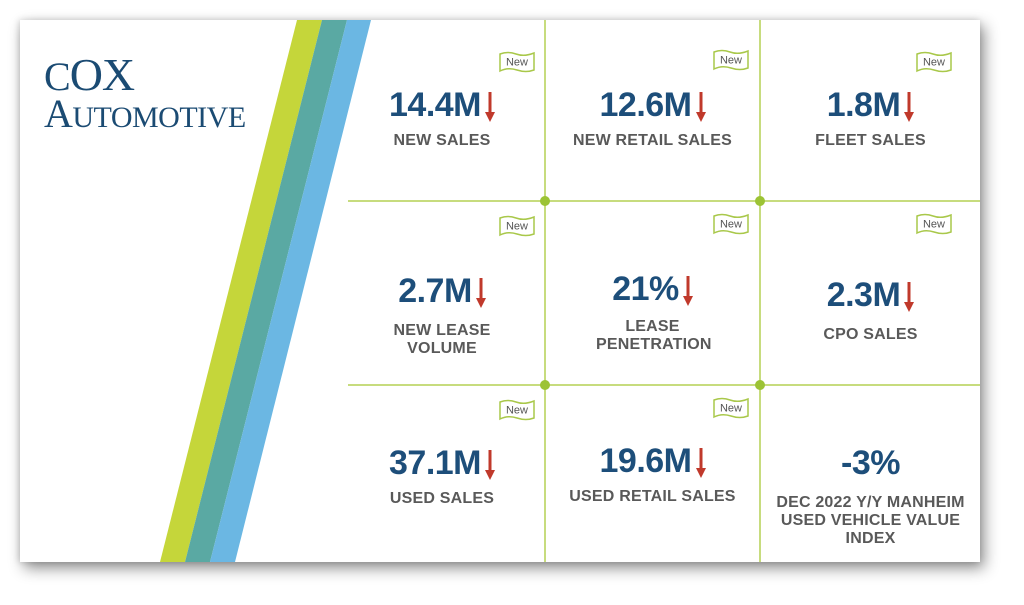 The image size is (1024, 605). Describe the element at coordinates (102, 74) in the screenshot. I see `logo-line1-rest: OX` at that location.